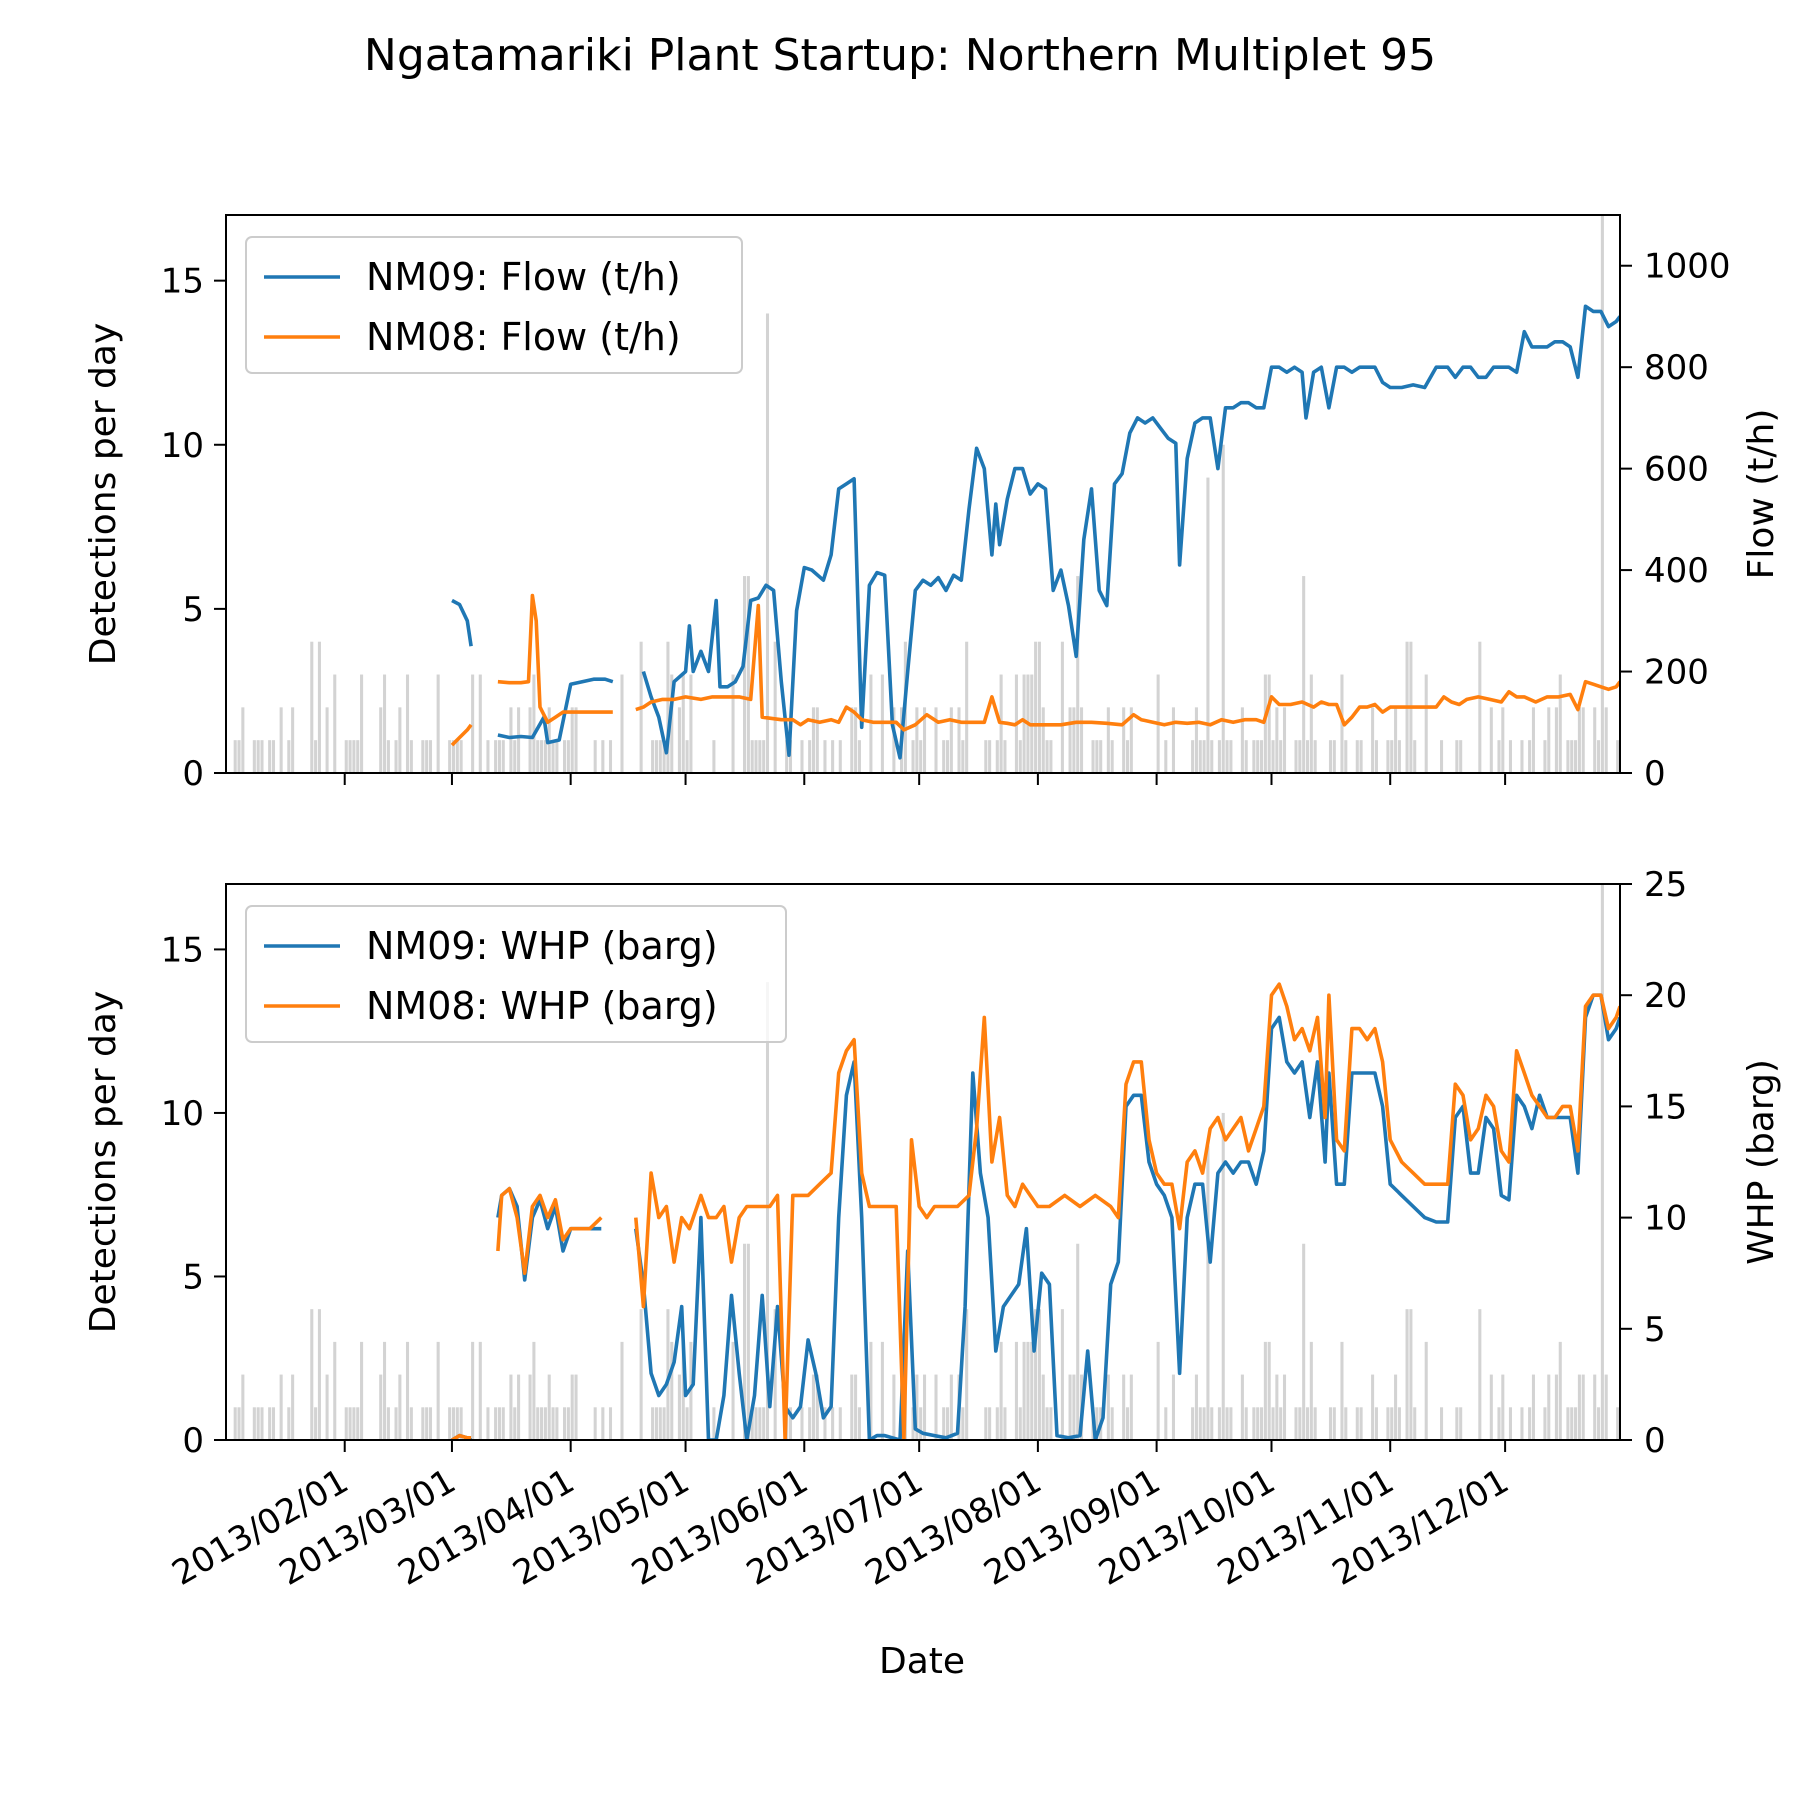 This screenshot has height=1800, width=1800. Describe the element at coordinates (1665, 996) in the screenshot. I see `right-tick-label: 20` at that location.